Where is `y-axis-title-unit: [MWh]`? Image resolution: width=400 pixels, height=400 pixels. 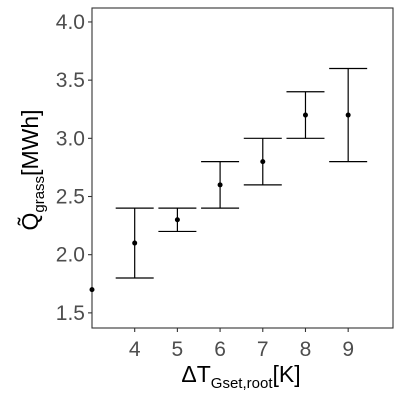 y-axis-title-unit: [MWh] is located at coordinates (30, 142).